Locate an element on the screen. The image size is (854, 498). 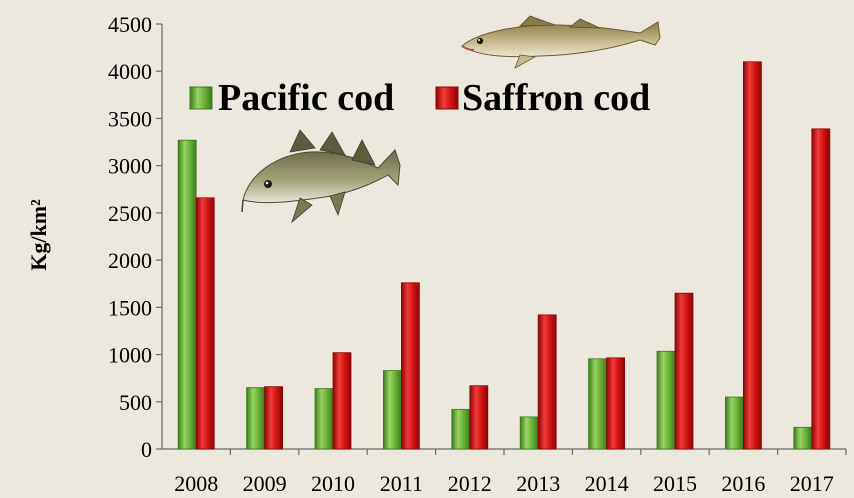
x-tick-label: 2010 is located at coordinates (333, 483).